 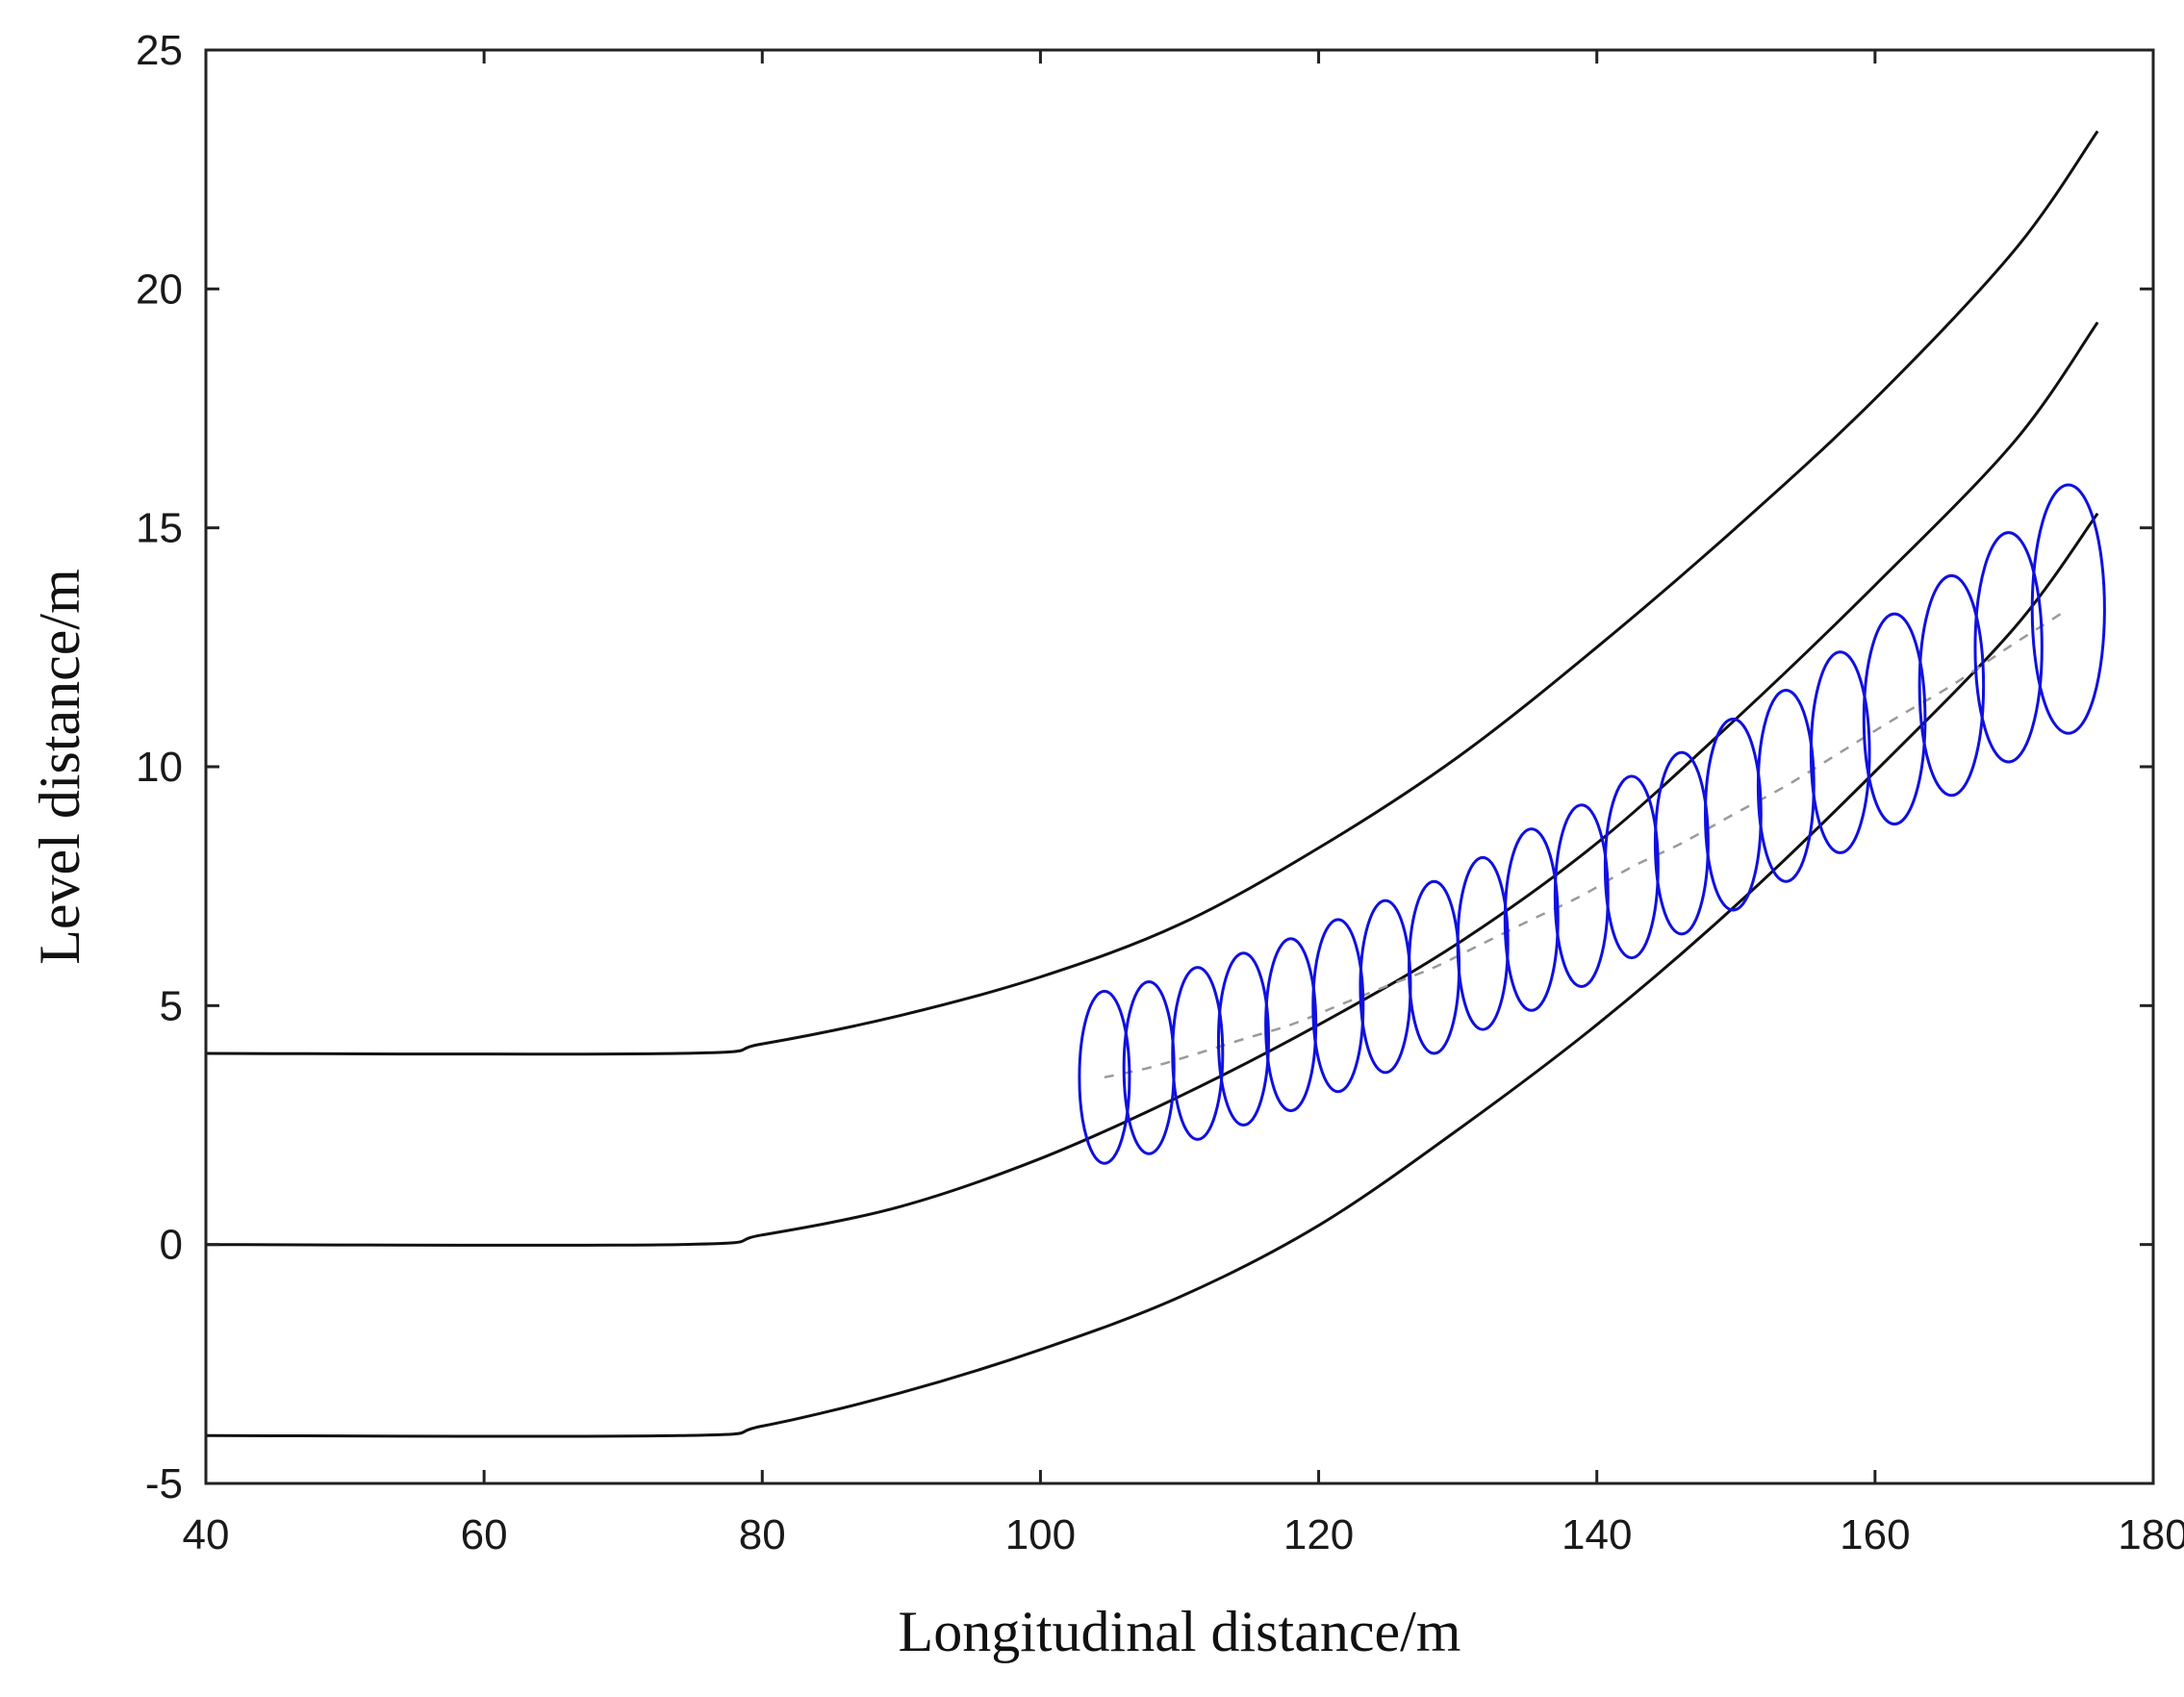 What do you see at coordinates (1597, 1535) in the screenshot?
I see `x-tick-label: 140` at bounding box center [1597, 1535].